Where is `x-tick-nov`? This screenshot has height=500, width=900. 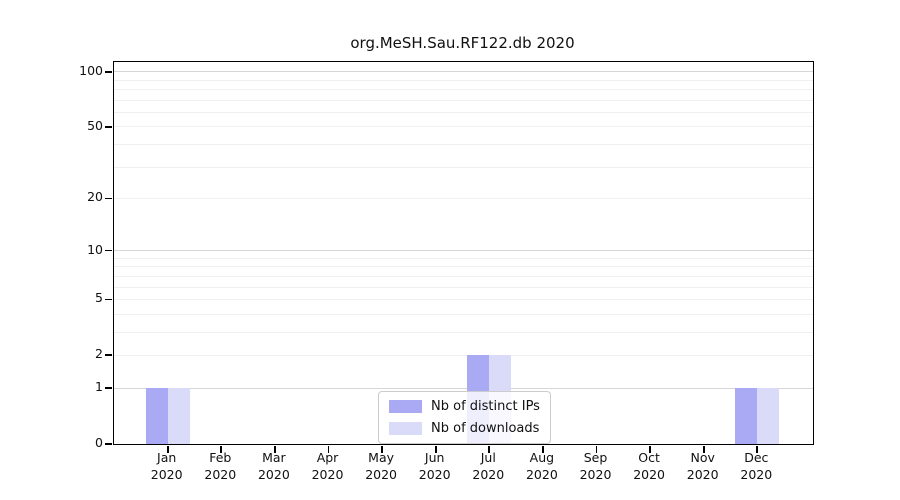 x-tick-nov is located at coordinates (703, 449).